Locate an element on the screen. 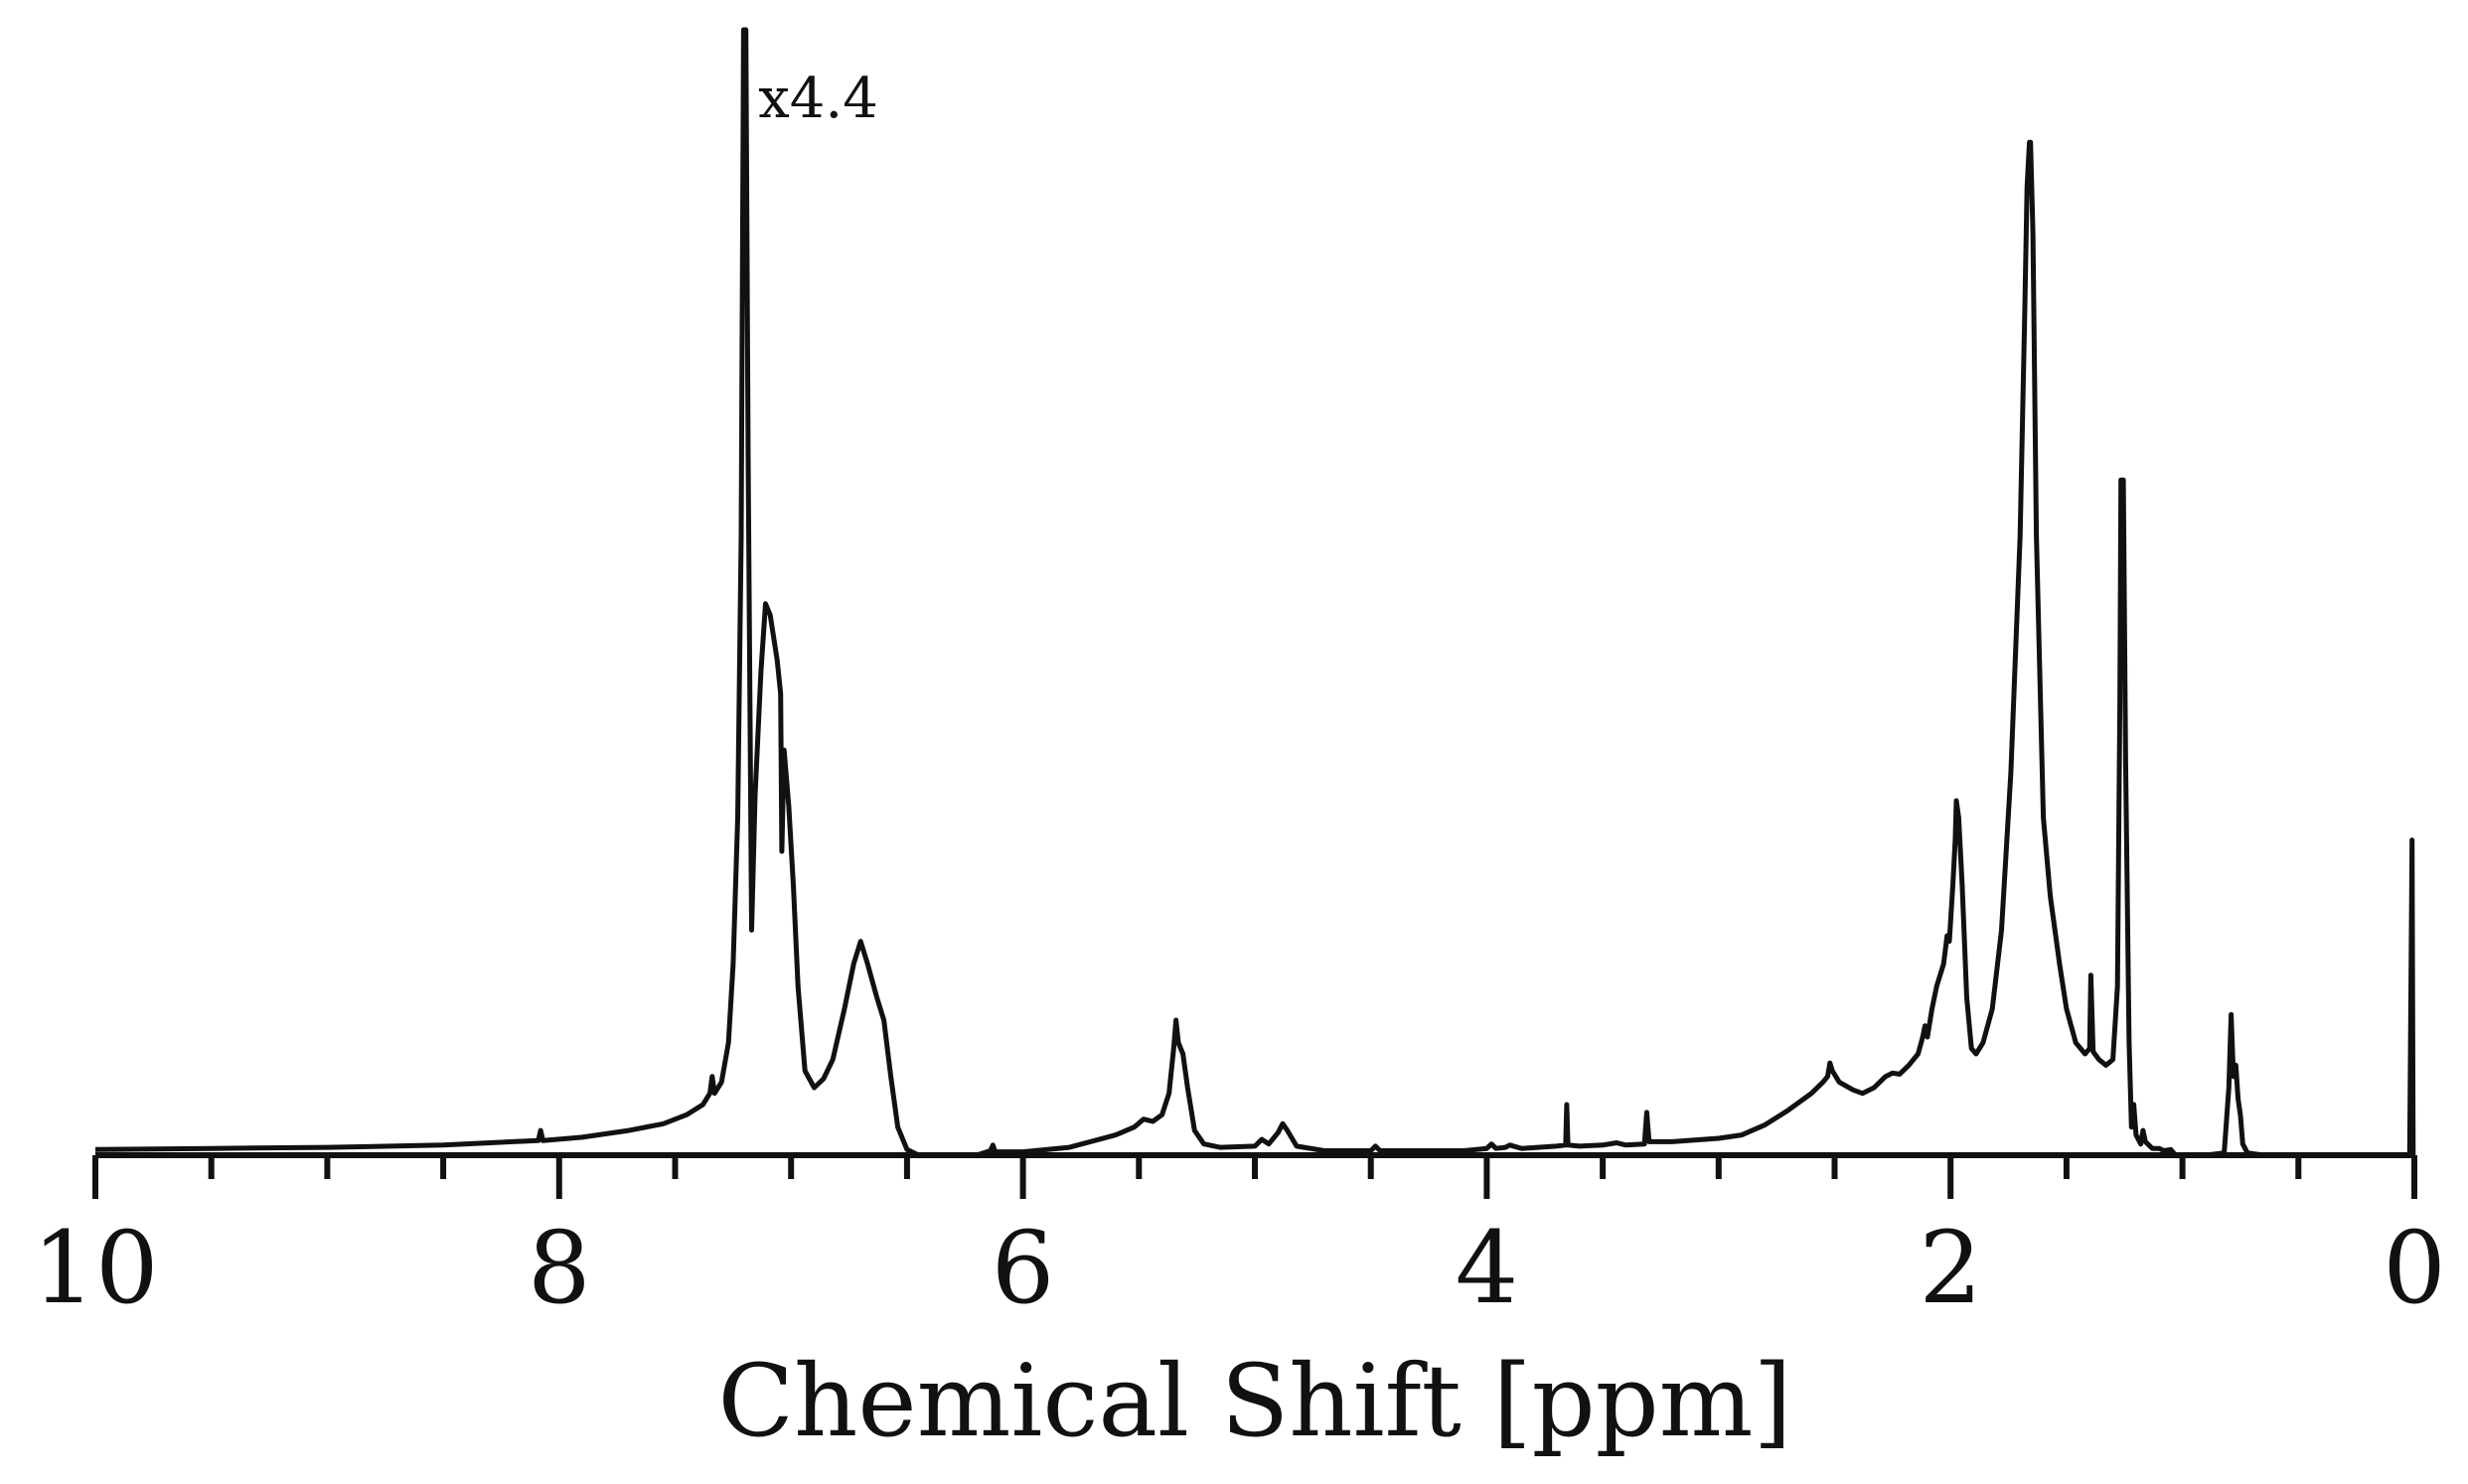 The width and height of the screenshot is (2468, 1484). x-tick-label: 10 is located at coordinates (95, 1268).